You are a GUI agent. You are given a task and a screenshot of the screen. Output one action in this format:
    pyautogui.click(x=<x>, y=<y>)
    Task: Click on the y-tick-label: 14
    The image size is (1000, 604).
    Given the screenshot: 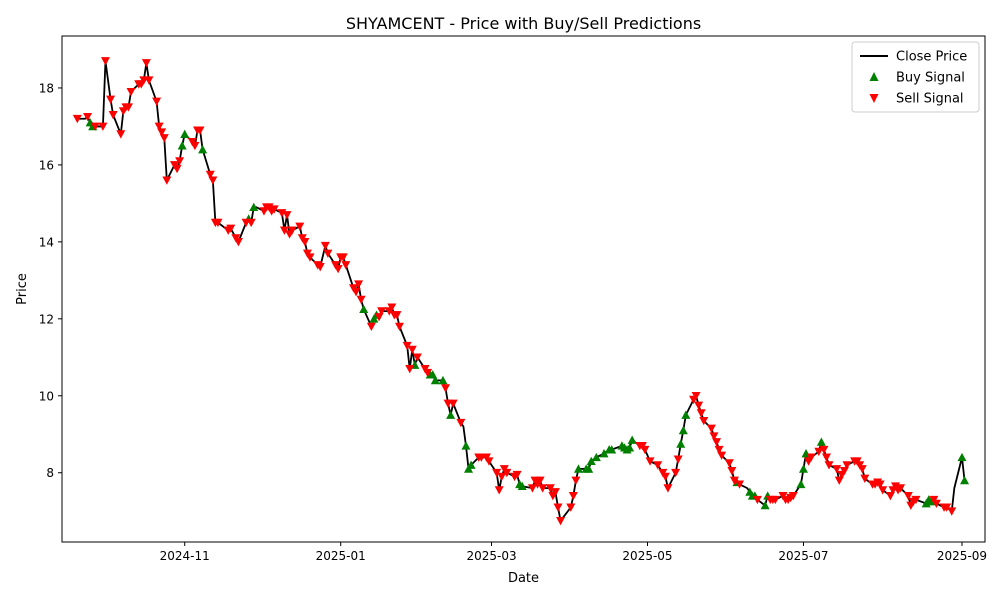 What is the action you would take?
    pyautogui.click(x=46, y=242)
    